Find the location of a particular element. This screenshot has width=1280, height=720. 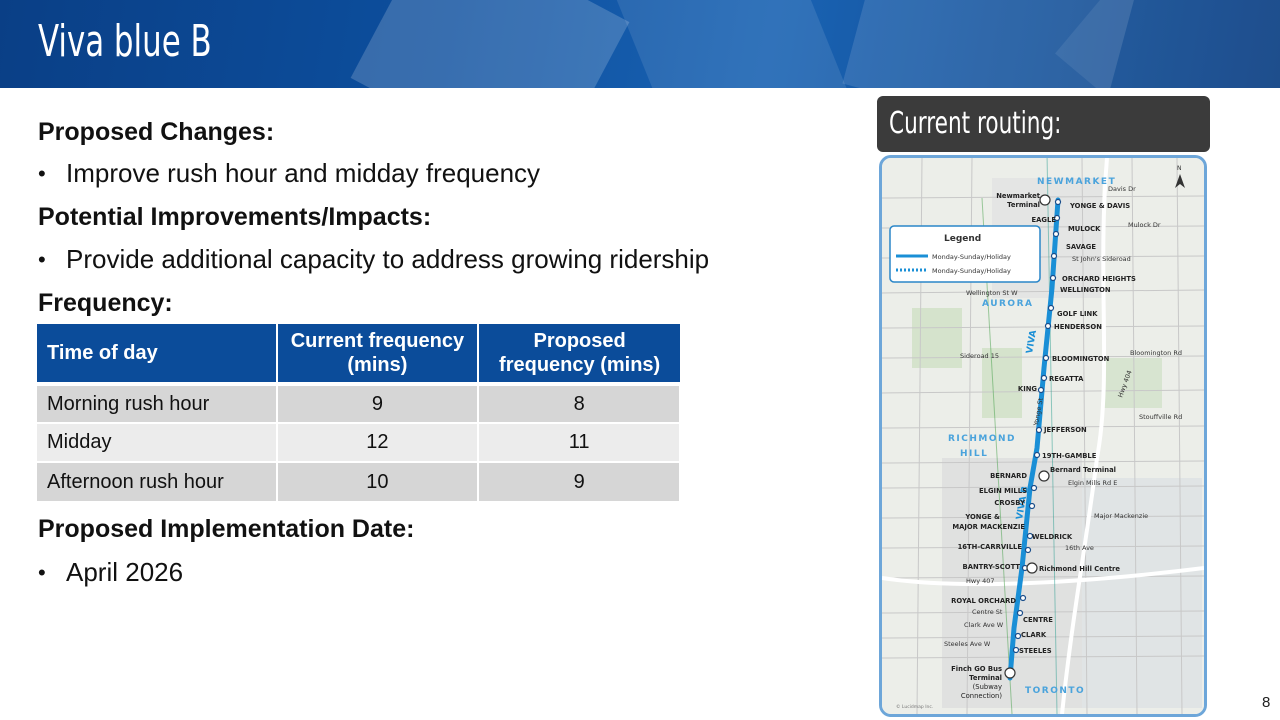

stop-label: JEFFERSON is located at coordinates (1065, 430).